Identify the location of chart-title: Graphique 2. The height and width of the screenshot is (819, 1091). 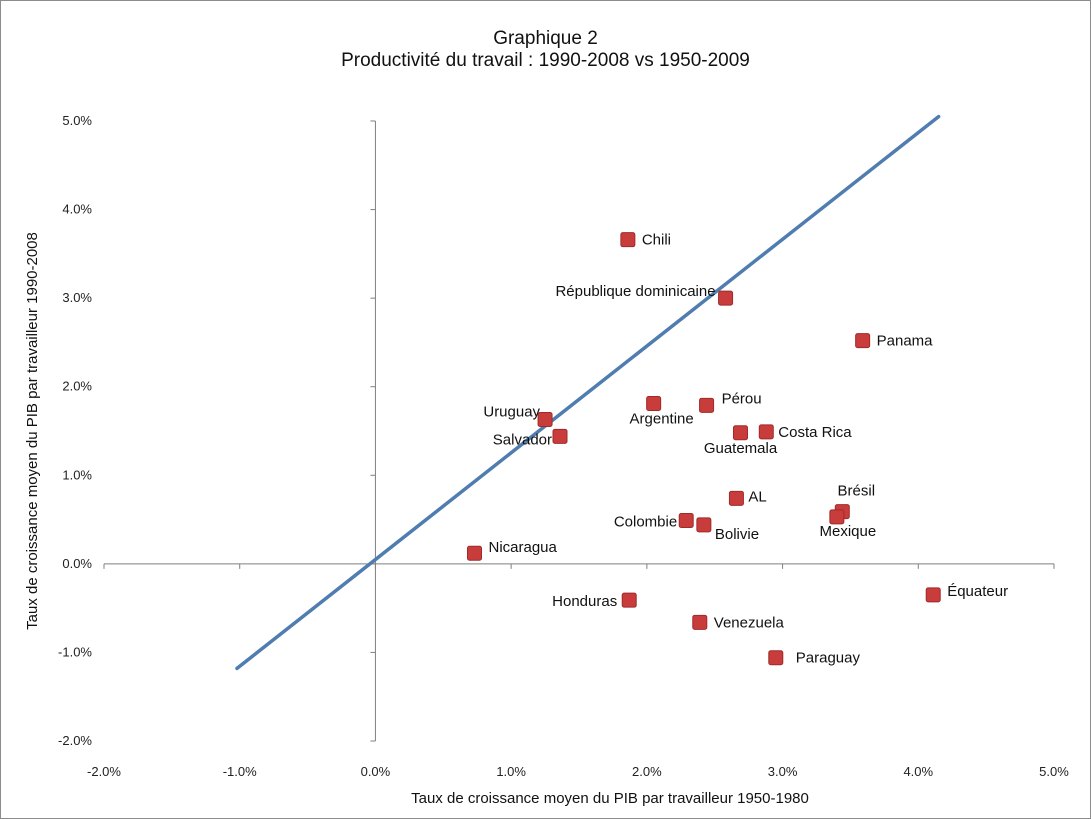
(545, 38).